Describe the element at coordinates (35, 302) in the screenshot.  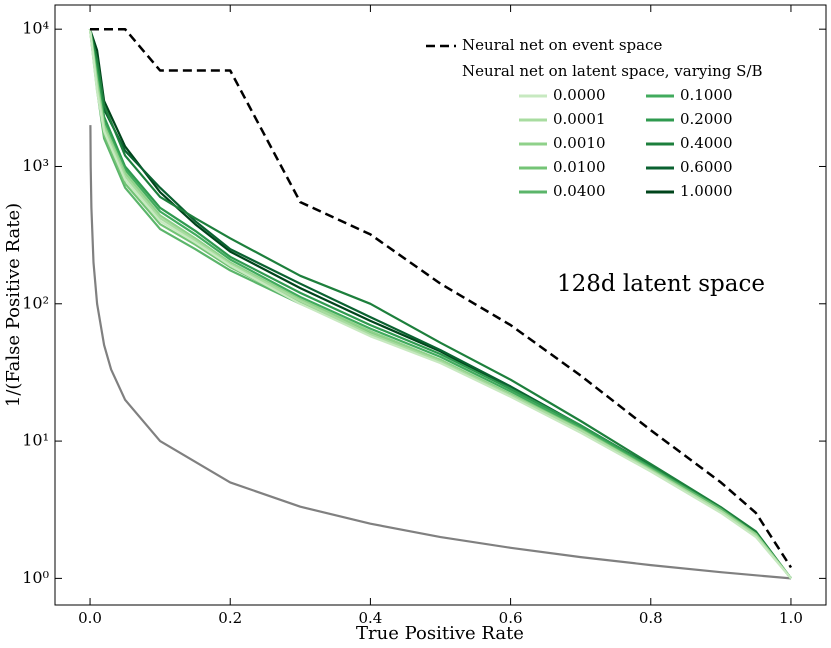
I see `y-tick-label: 10²` at that location.